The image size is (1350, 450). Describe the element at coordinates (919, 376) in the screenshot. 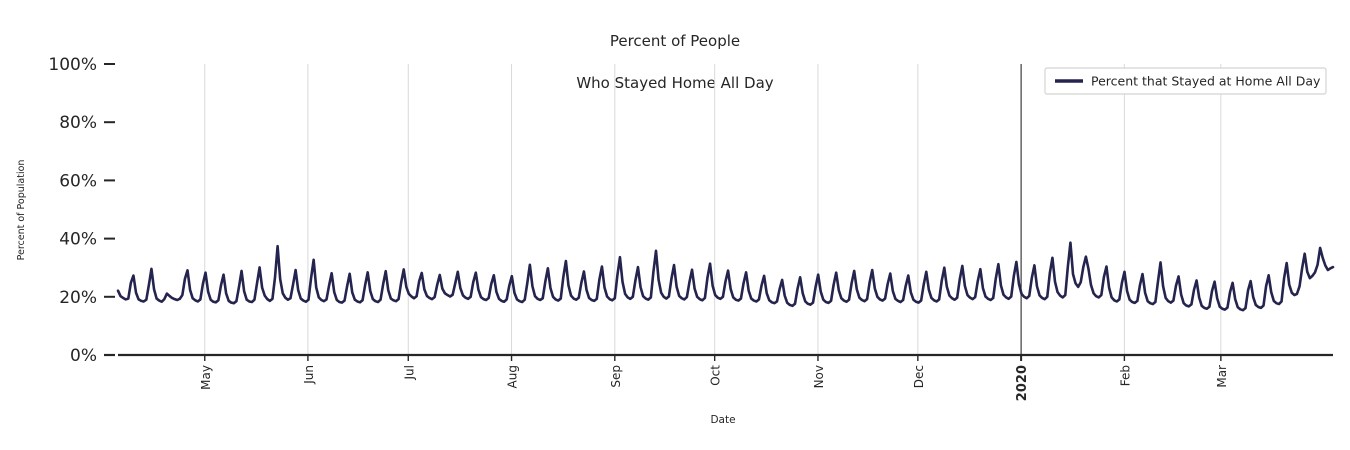

I see `x-axis-tick-label: Dec` at that location.